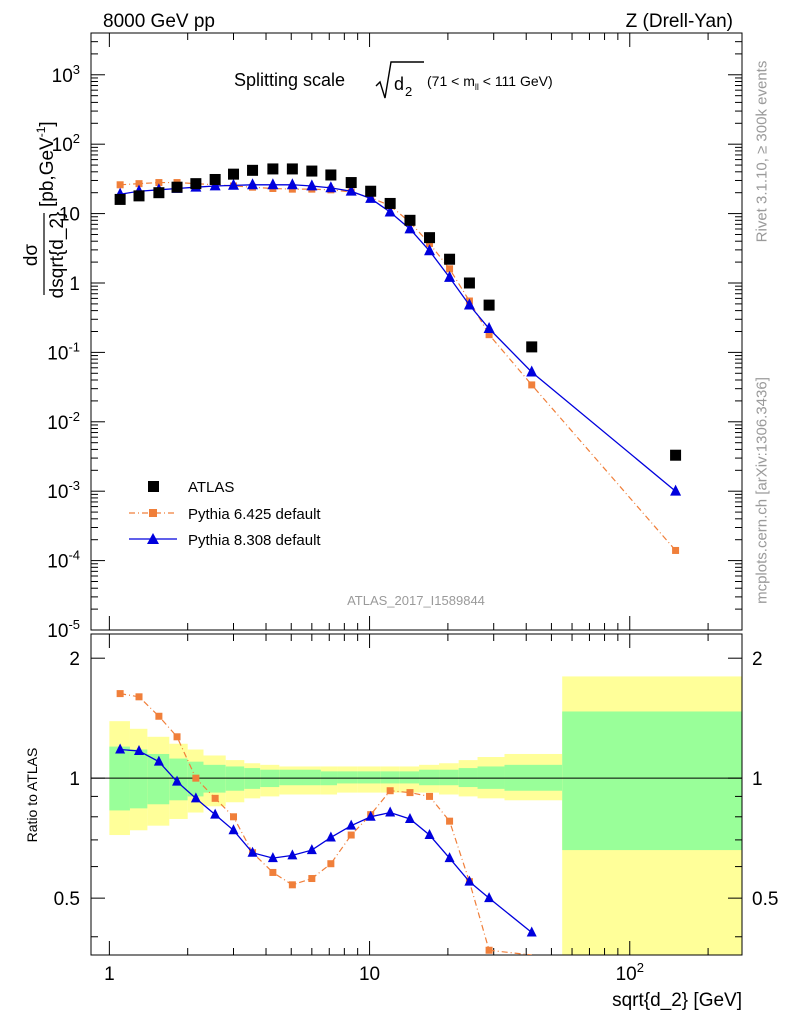 This screenshot has width=786, height=1024. What do you see at coordinates (153, 513) in the screenshot?
I see `legend-pythia6-marker` at bounding box center [153, 513].